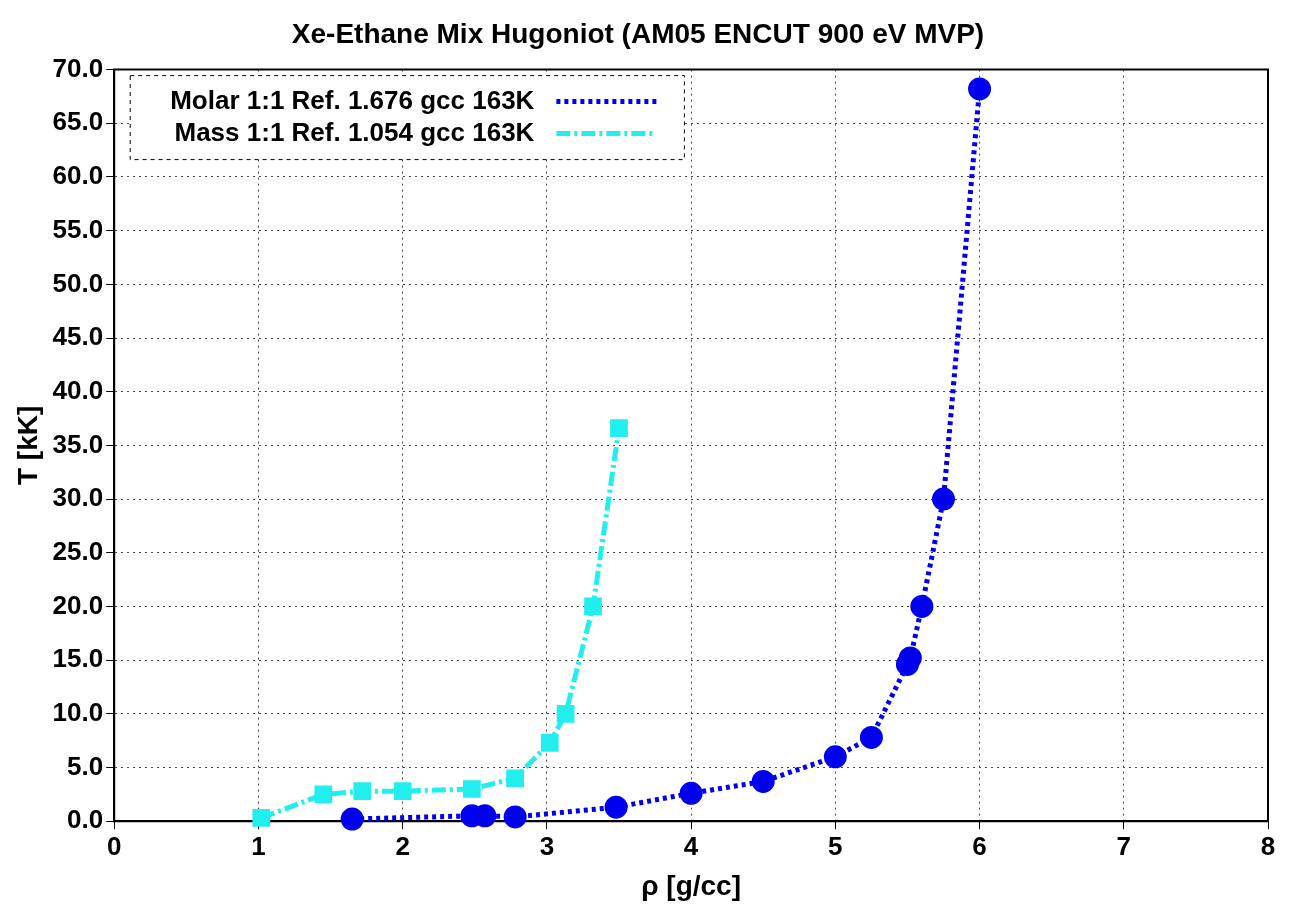 This screenshot has width=1310, height=918. I want to click on x-tick-label: 7, so click(1124, 845).